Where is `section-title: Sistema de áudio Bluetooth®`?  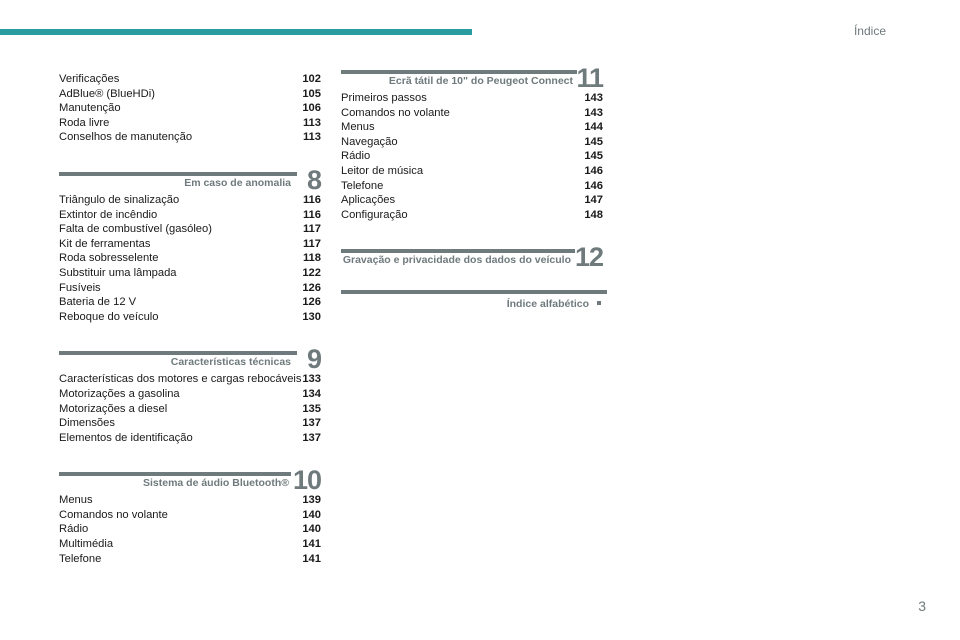
section-title: Sistema de áudio Bluetooth® is located at coordinates (215, 483).